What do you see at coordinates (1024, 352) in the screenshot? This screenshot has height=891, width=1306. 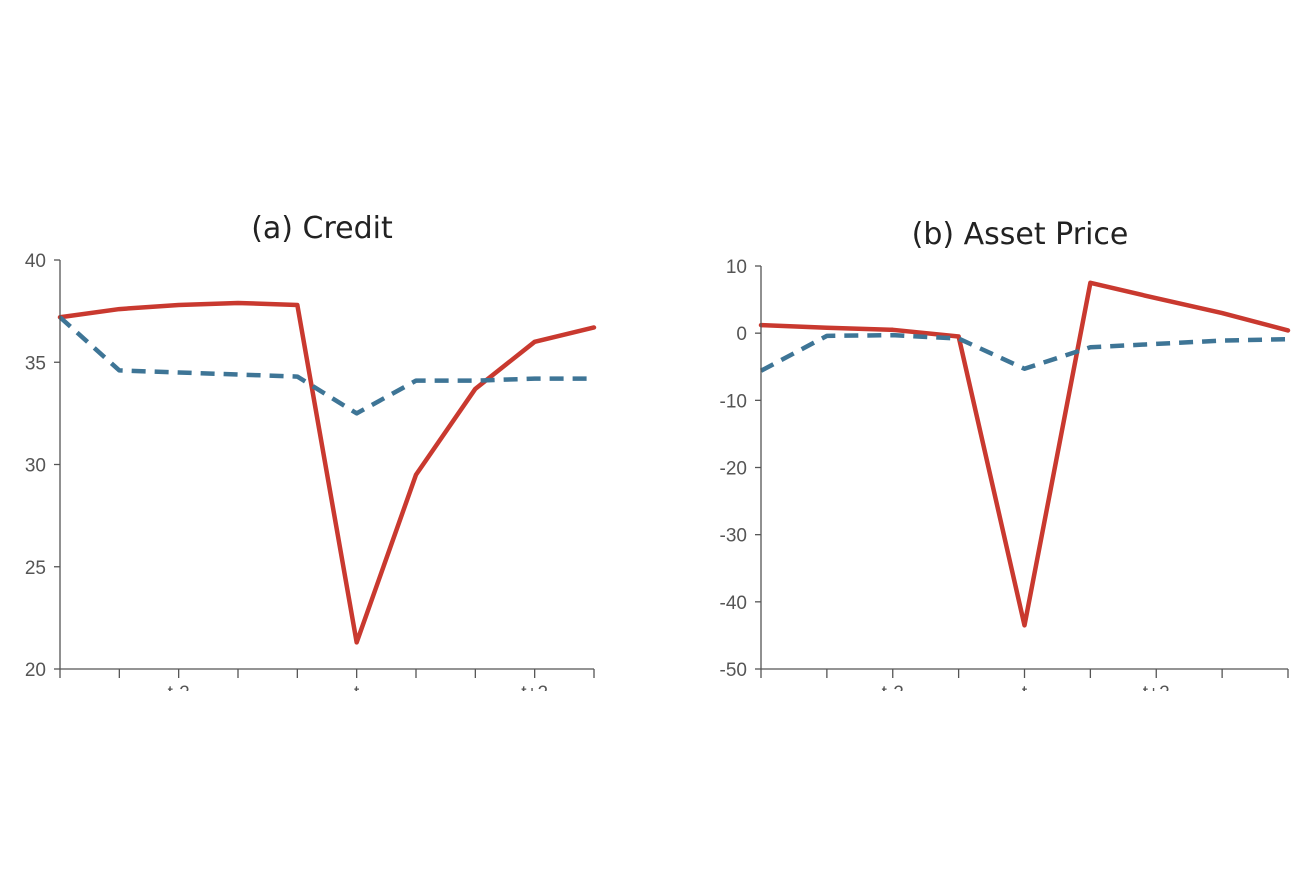 I see `asset-price-series-dashed-line` at bounding box center [1024, 352].